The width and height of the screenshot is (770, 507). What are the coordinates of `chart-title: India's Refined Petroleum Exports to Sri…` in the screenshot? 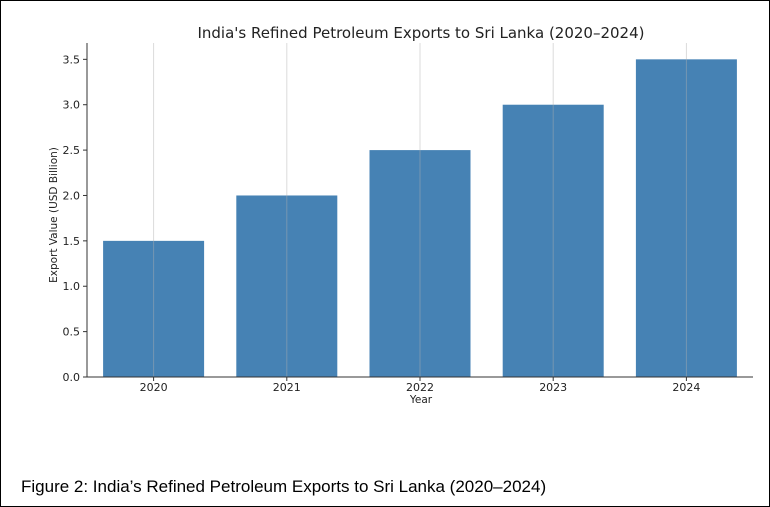 It's located at (420, 33).